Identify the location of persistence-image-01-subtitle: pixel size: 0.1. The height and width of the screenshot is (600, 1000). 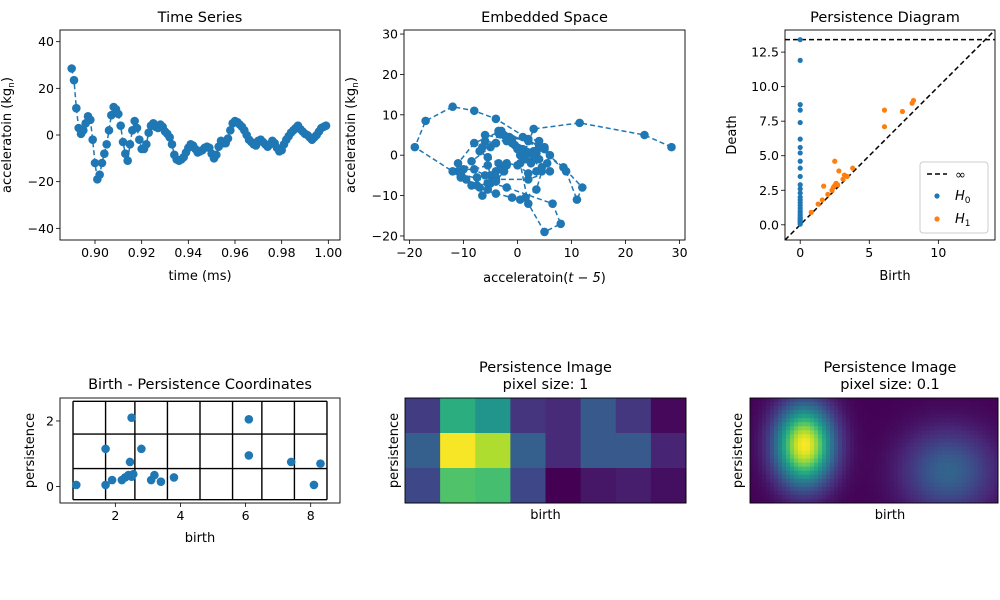
(890, 385).